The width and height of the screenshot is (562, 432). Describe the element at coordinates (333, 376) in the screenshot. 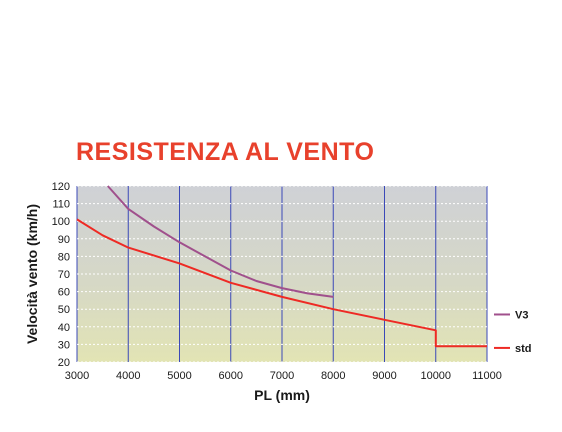

I see `x-tick-label: 8000` at that location.